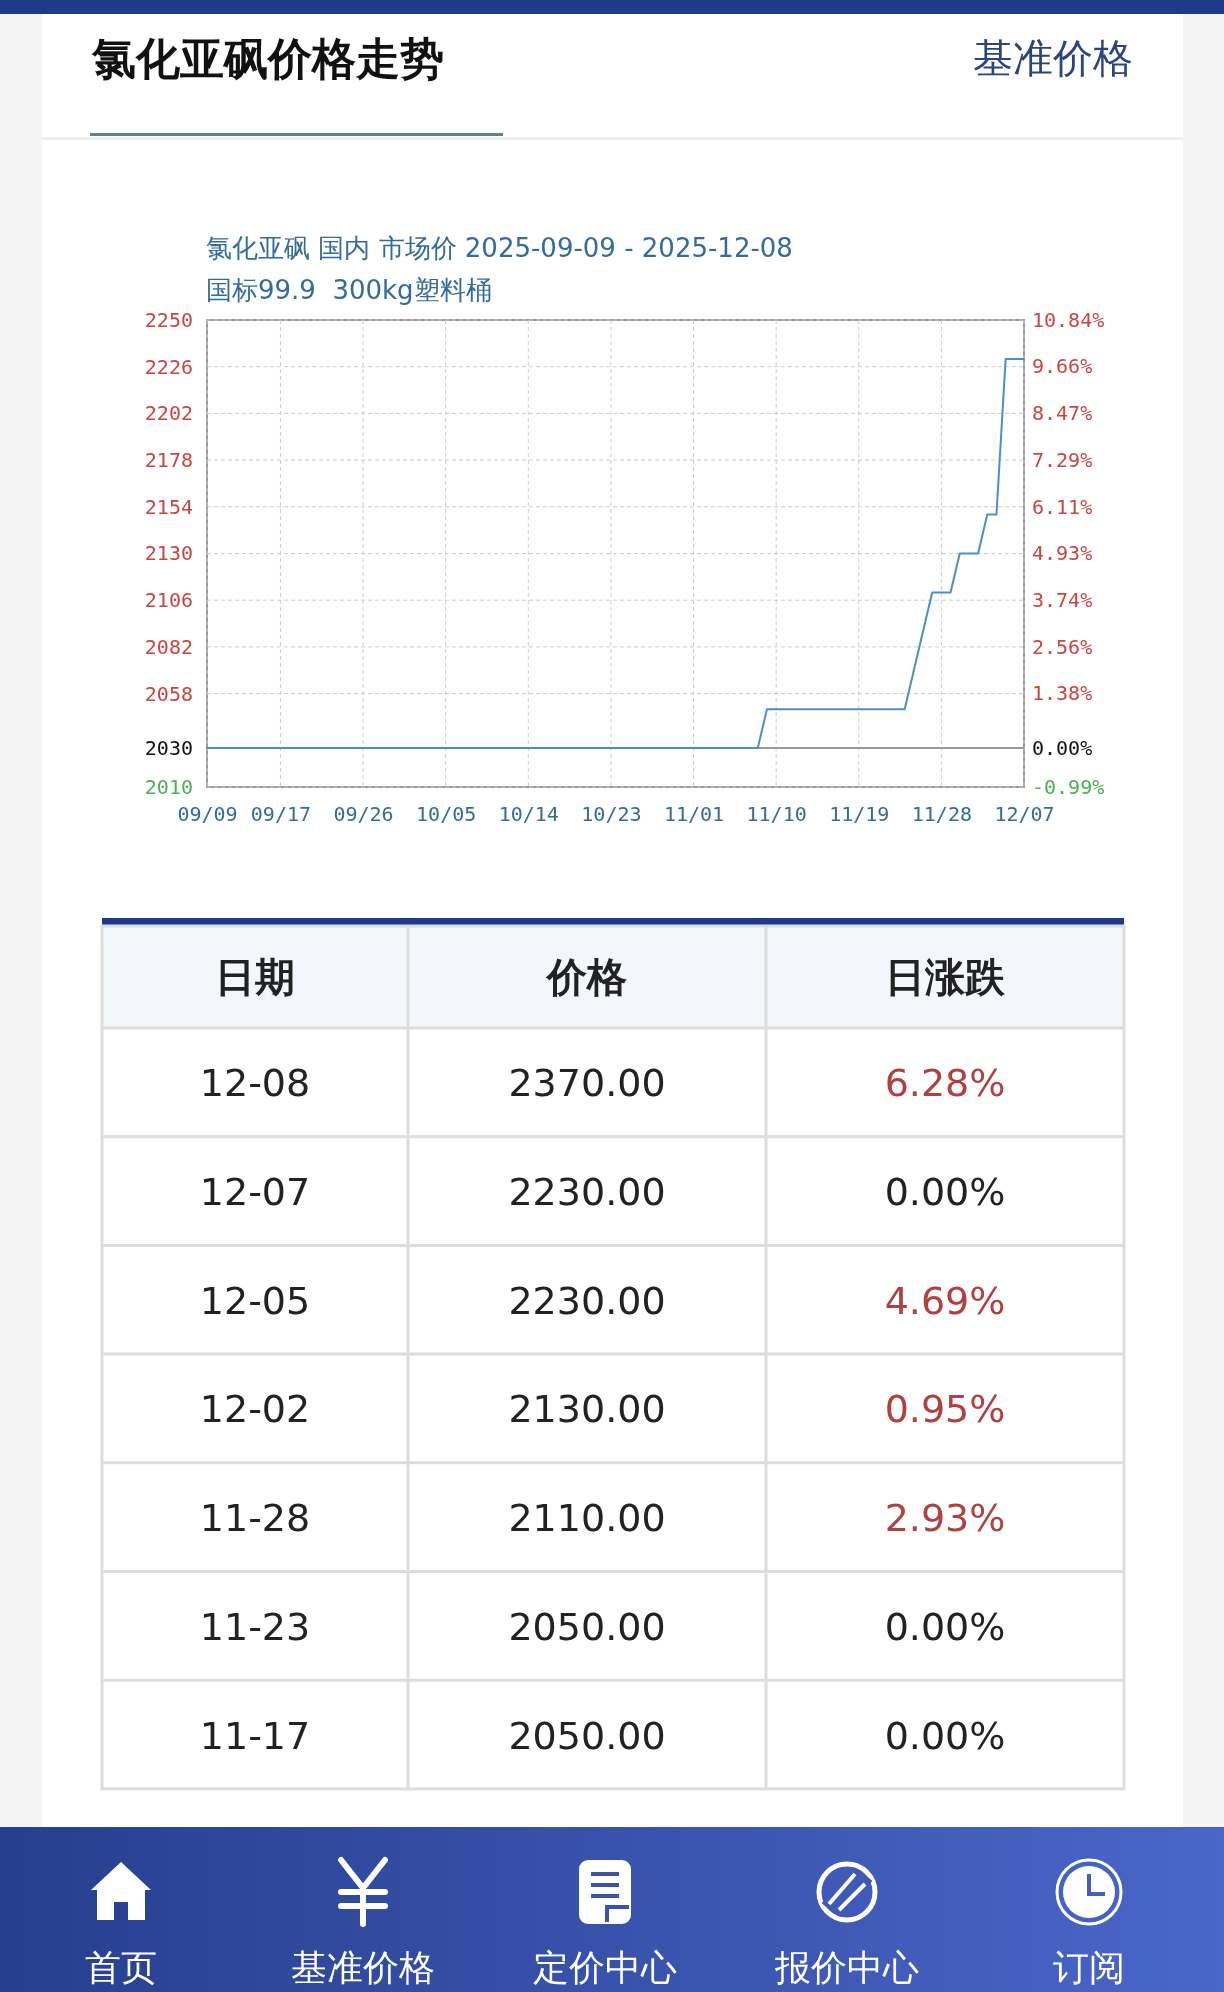 The image size is (1224, 1992). What do you see at coordinates (1062, 747) in the screenshot?
I see `y2-tick-label: 0.00%` at bounding box center [1062, 747].